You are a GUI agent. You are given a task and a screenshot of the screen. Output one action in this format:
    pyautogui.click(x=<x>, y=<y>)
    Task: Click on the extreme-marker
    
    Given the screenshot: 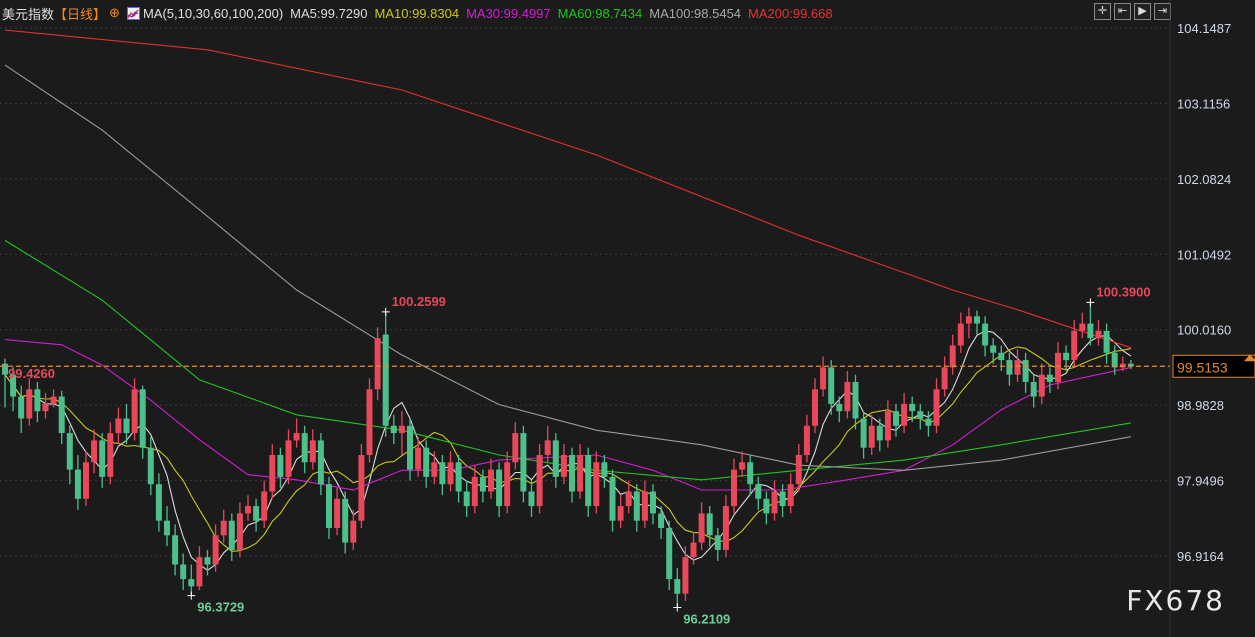 What is the action you would take?
    pyautogui.click(x=1090, y=302)
    